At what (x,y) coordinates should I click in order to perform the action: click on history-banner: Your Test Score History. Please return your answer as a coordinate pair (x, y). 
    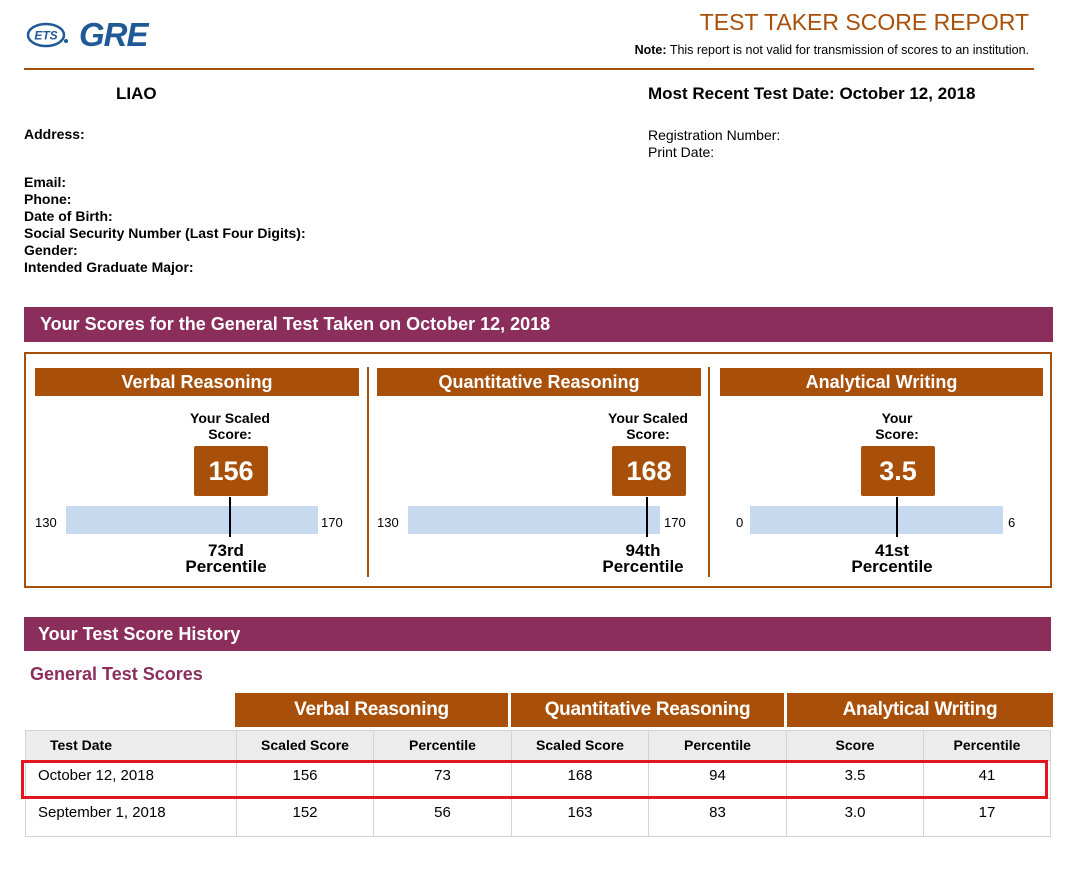
    Looking at the image, I should click on (537, 634).